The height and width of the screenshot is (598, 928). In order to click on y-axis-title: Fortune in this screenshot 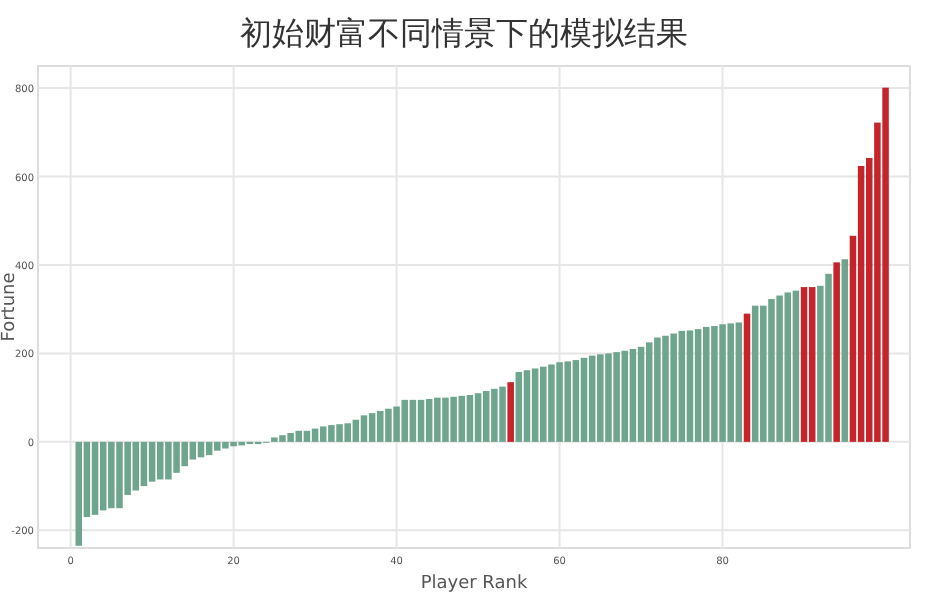, I will do `click(10, 306)`.